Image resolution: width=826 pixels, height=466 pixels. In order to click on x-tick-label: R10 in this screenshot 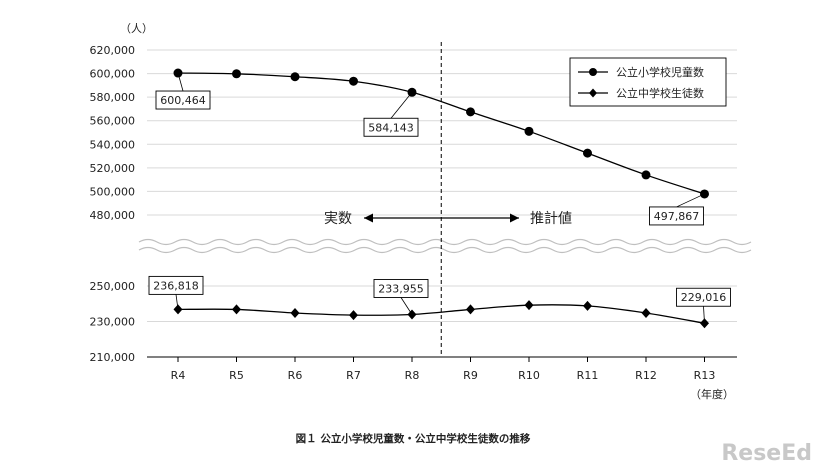, I will do `click(529, 375)`.